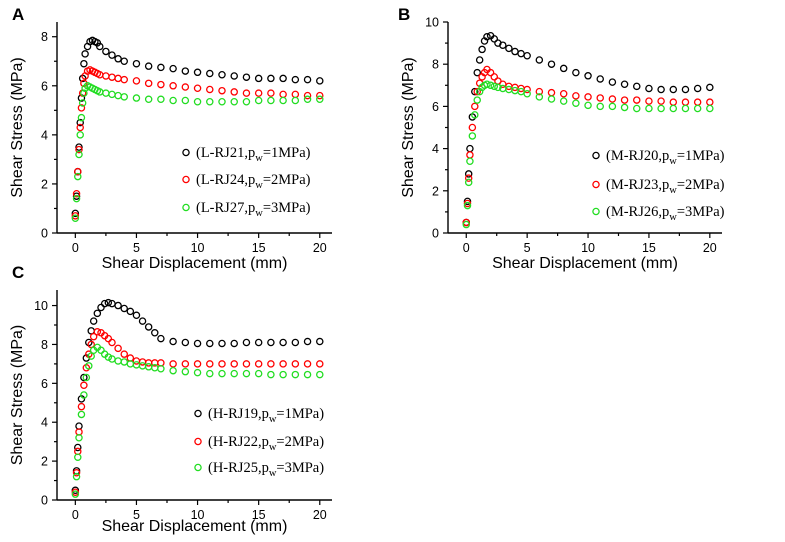 This screenshot has height=542, width=785. I want to click on legend-label: (L-RJ27,pw=3MPa), so click(253, 209).